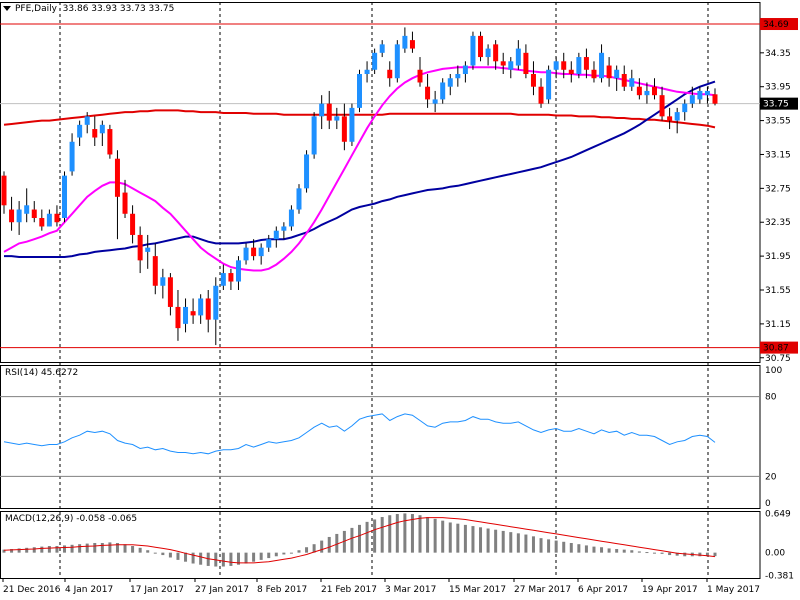  I want to click on price-tick-label: 33.55, so click(778, 122).